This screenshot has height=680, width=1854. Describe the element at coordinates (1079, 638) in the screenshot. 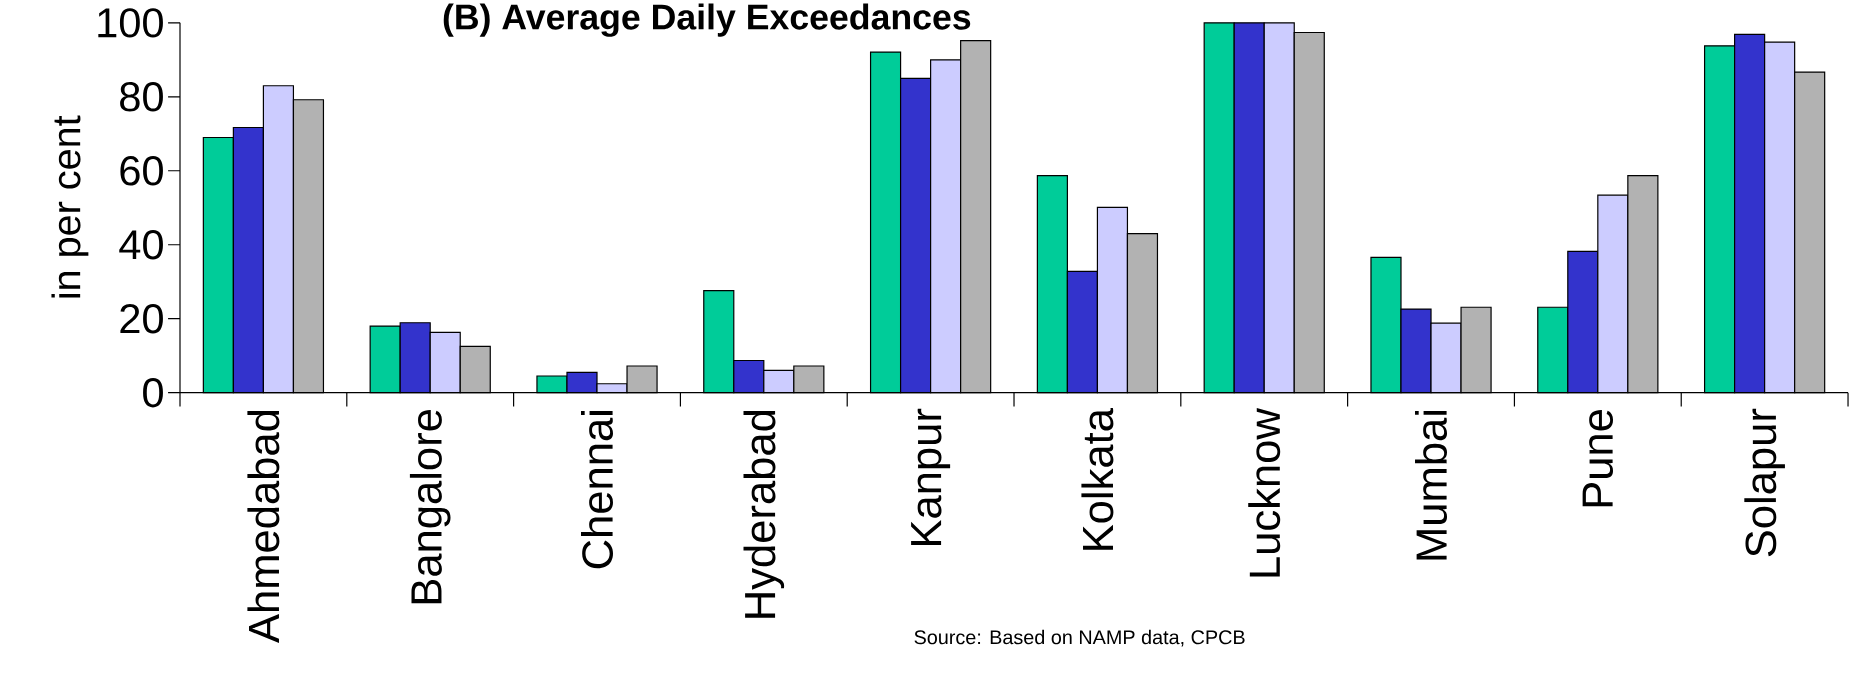

I see `source-note: Source: Based on NAMP data, CPCB` at that location.